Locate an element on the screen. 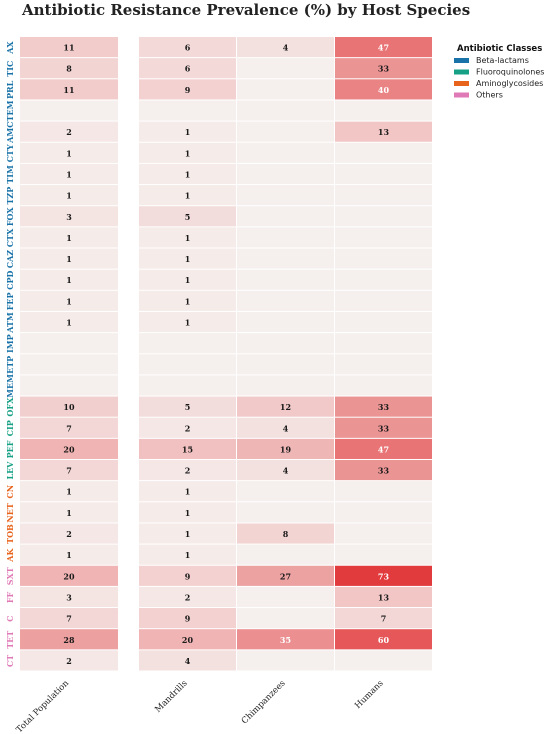 The width and height of the screenshot is (550, 734). legend-swatch-fluoroquinolones is located at coordinates (461, 72).